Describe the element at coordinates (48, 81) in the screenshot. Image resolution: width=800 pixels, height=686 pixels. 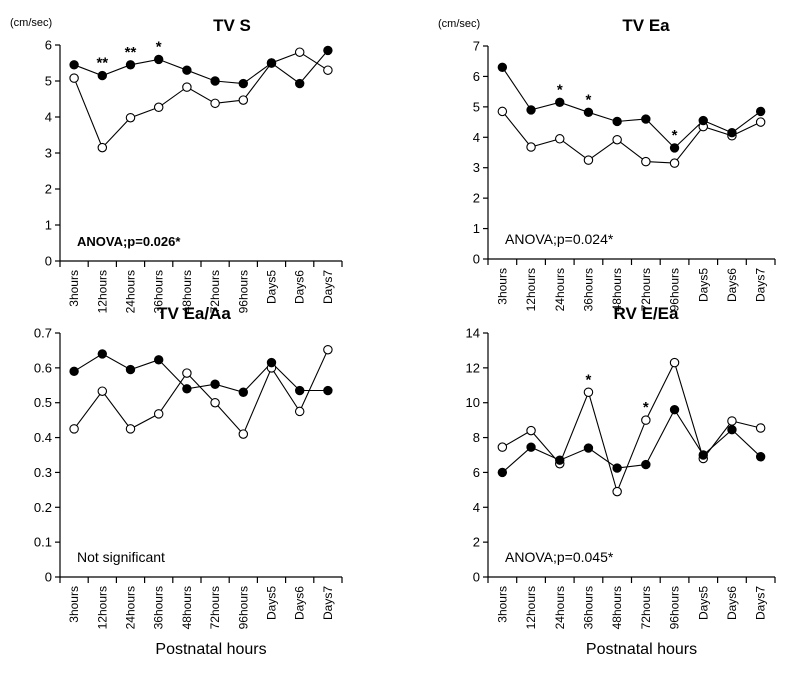
I see `y-tick-label: 5` at that location.